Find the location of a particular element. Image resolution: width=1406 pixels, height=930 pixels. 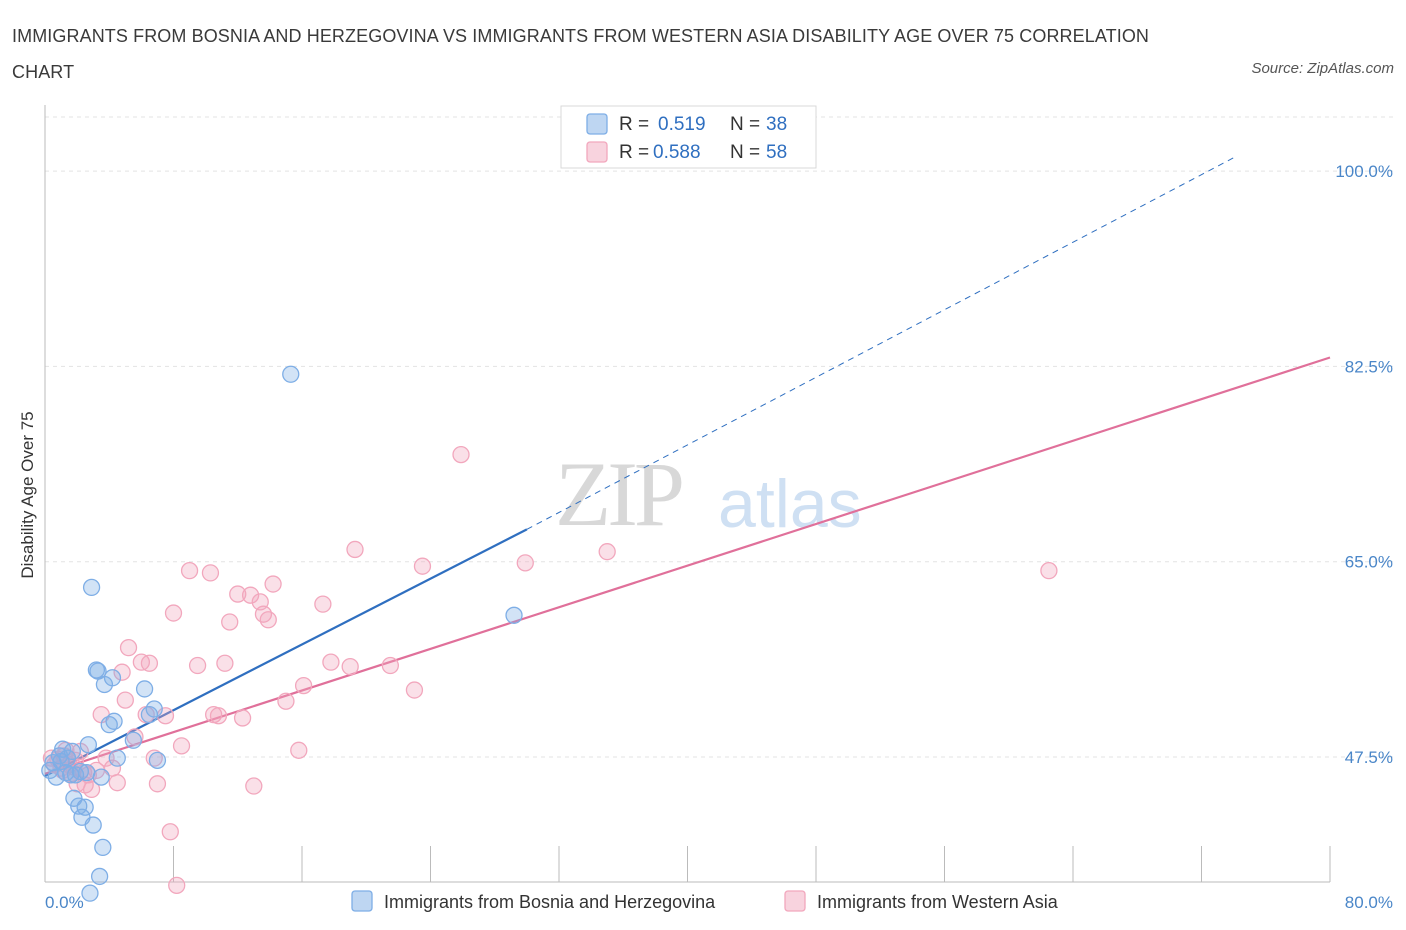

watermark-zip: ZIP is located at coordinates (618, 494).